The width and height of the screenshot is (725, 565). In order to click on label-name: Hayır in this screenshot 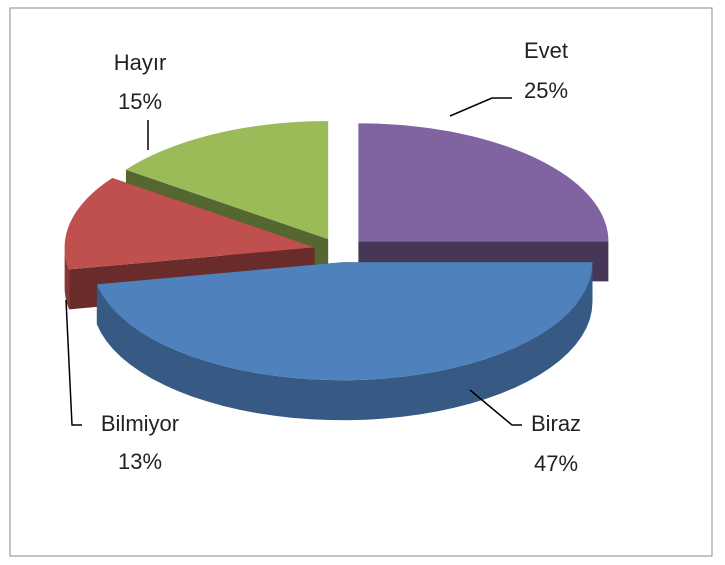, I will do `click(140, 62)`.